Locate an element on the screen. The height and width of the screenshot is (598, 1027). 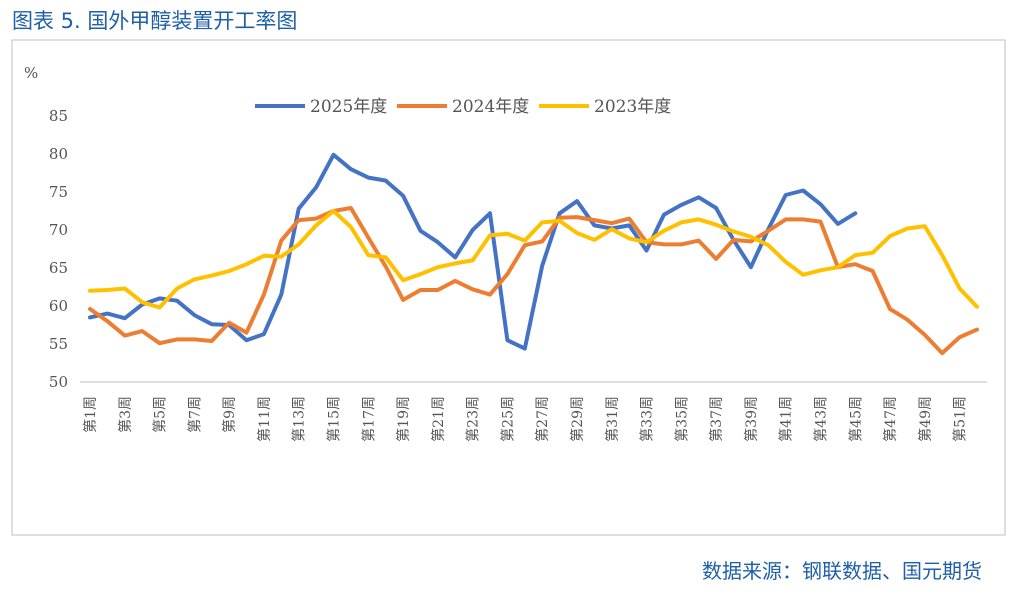
x-tick-label: 第29周 is located at coordinates (577, 419).